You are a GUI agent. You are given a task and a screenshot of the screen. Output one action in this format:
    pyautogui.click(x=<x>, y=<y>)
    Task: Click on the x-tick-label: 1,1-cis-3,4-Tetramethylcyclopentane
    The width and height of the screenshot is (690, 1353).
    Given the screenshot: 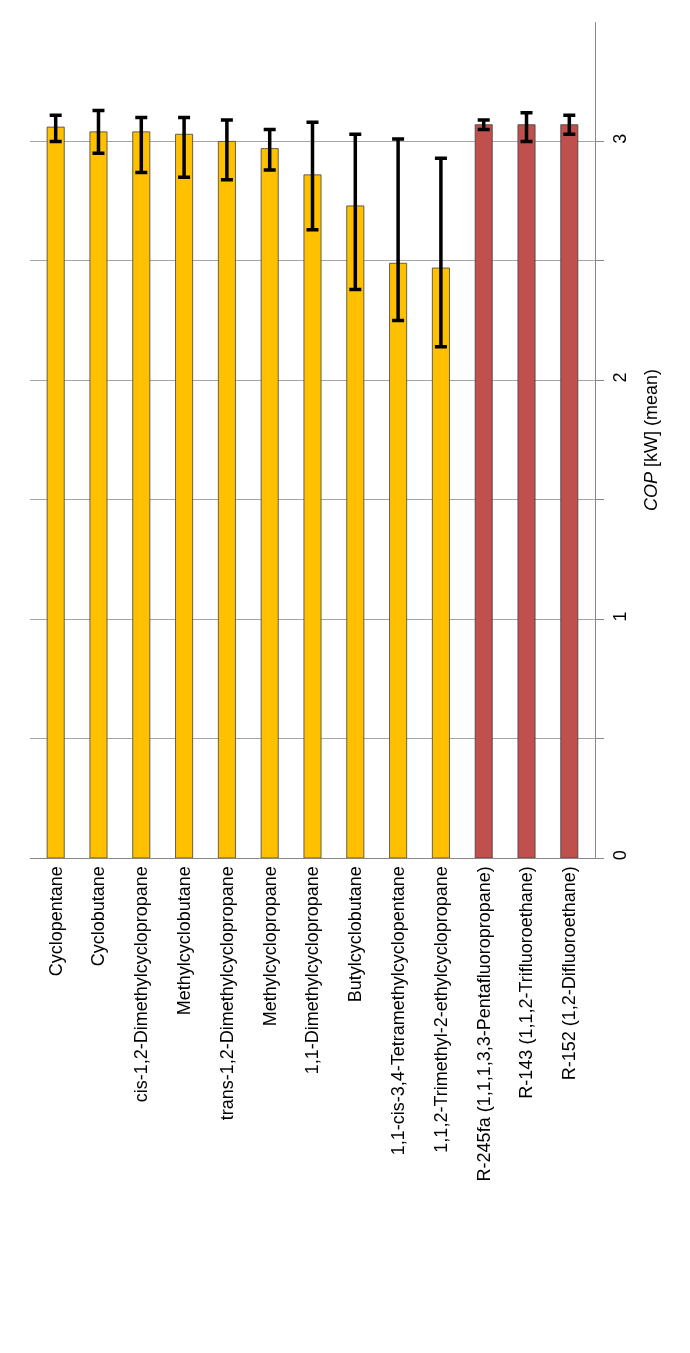 What is the action you would take?
    pyautogui.click(x=397, y=1011)
    